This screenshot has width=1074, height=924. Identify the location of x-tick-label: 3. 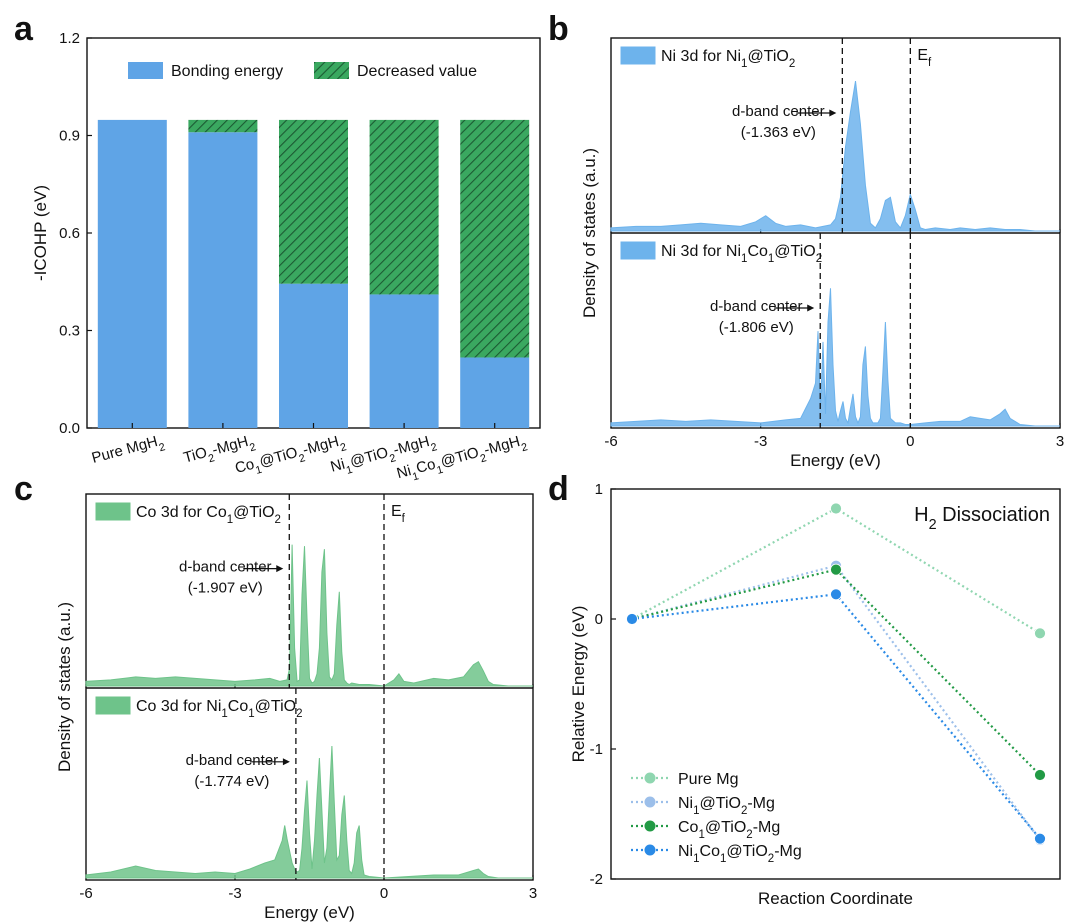
(1060, 441).